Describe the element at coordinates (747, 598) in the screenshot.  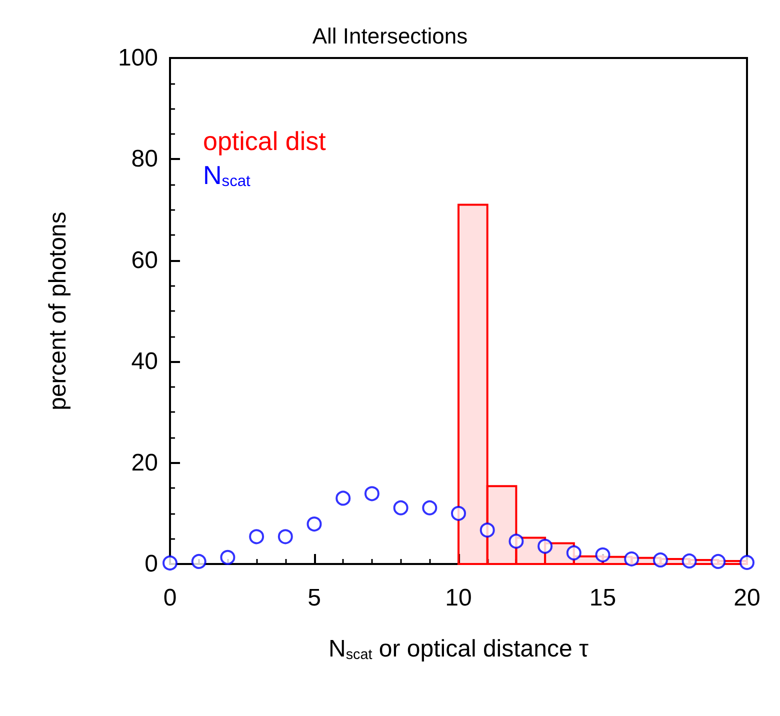
I see `x-tick-label: 20` at that location.